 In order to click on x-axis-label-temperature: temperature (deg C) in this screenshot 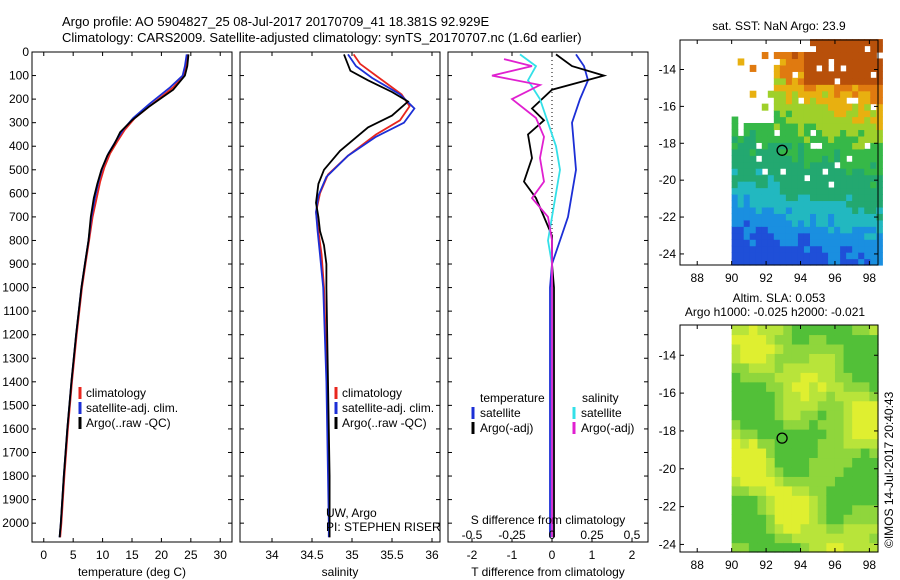, I will do `click(132, 572)`.